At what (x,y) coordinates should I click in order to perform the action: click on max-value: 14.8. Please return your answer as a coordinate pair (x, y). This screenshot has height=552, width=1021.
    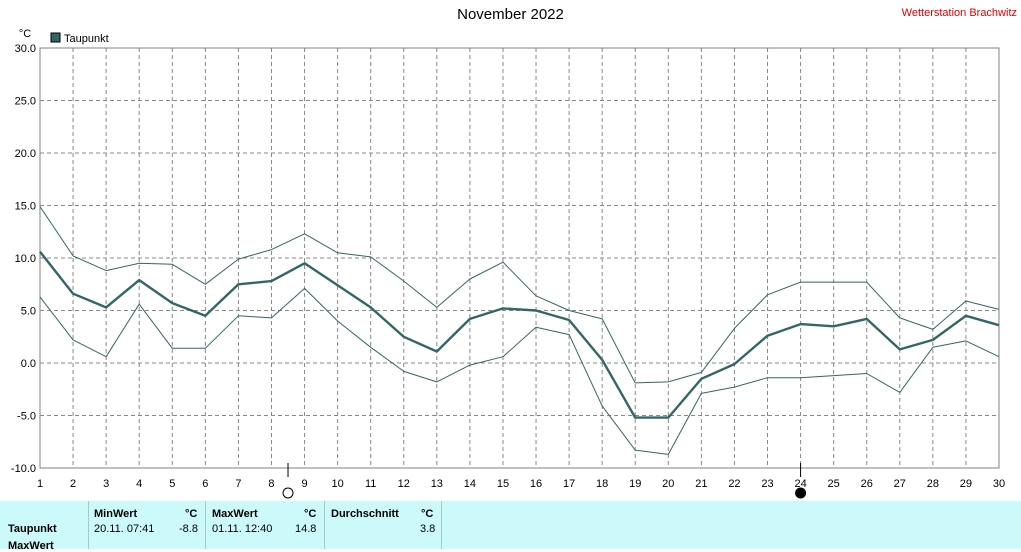
    Looking at the image, I should click on (306, 529).